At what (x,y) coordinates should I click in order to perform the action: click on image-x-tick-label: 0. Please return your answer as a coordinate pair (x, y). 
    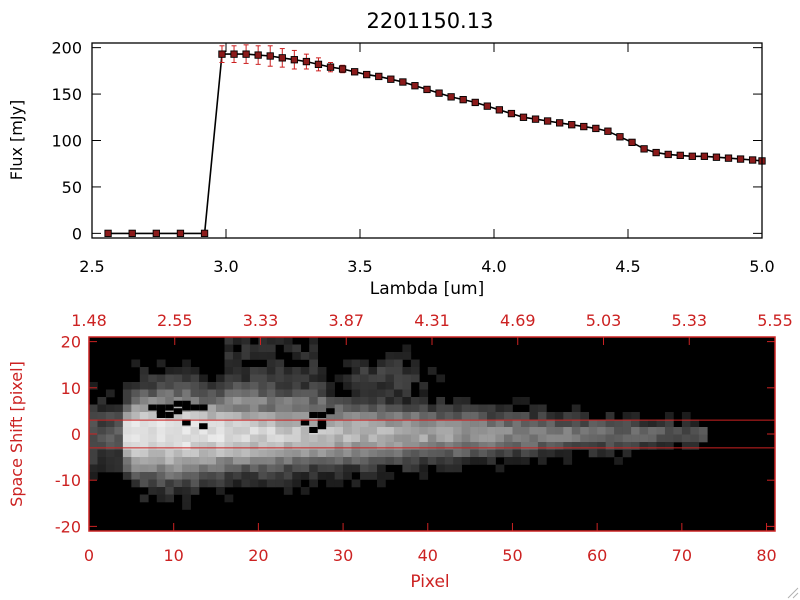
    Looking at the image, I should click on (89, 555).